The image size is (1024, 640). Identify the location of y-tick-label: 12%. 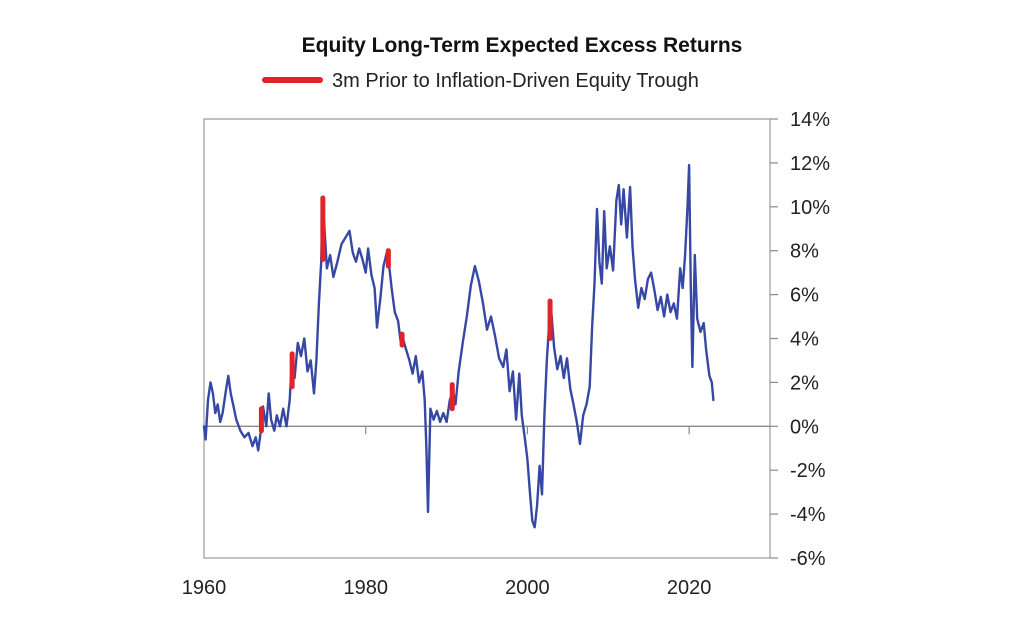
(810, 164).